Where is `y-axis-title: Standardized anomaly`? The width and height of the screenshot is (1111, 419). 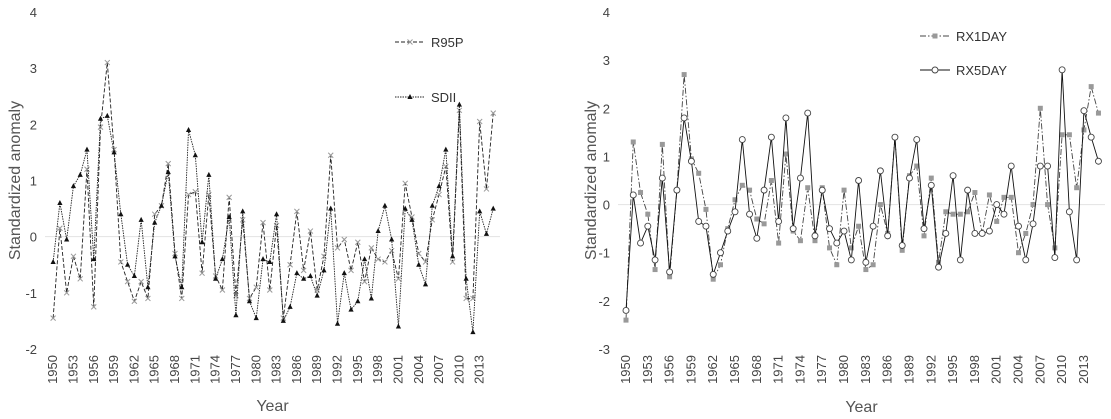 y-axis-title: Standardized anomaly is located at coordinates (15, 180).